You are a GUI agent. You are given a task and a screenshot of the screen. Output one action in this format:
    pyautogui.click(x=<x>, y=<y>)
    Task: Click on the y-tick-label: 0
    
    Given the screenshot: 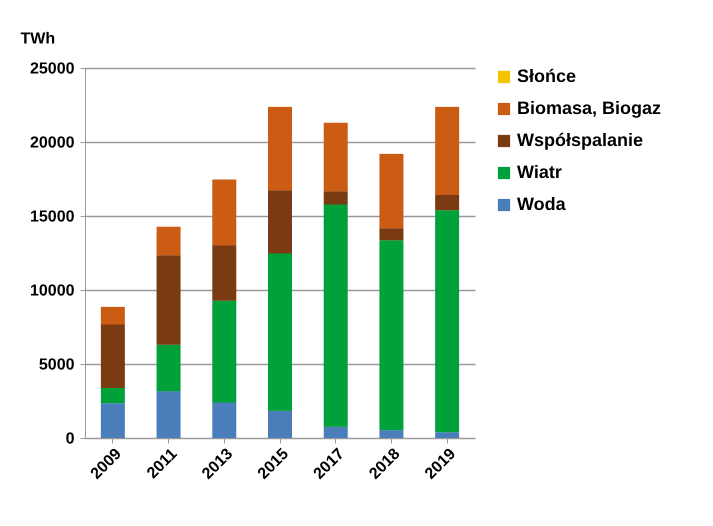 What is the action you would take?
    pyautogui.click(x=70, y=439)
    